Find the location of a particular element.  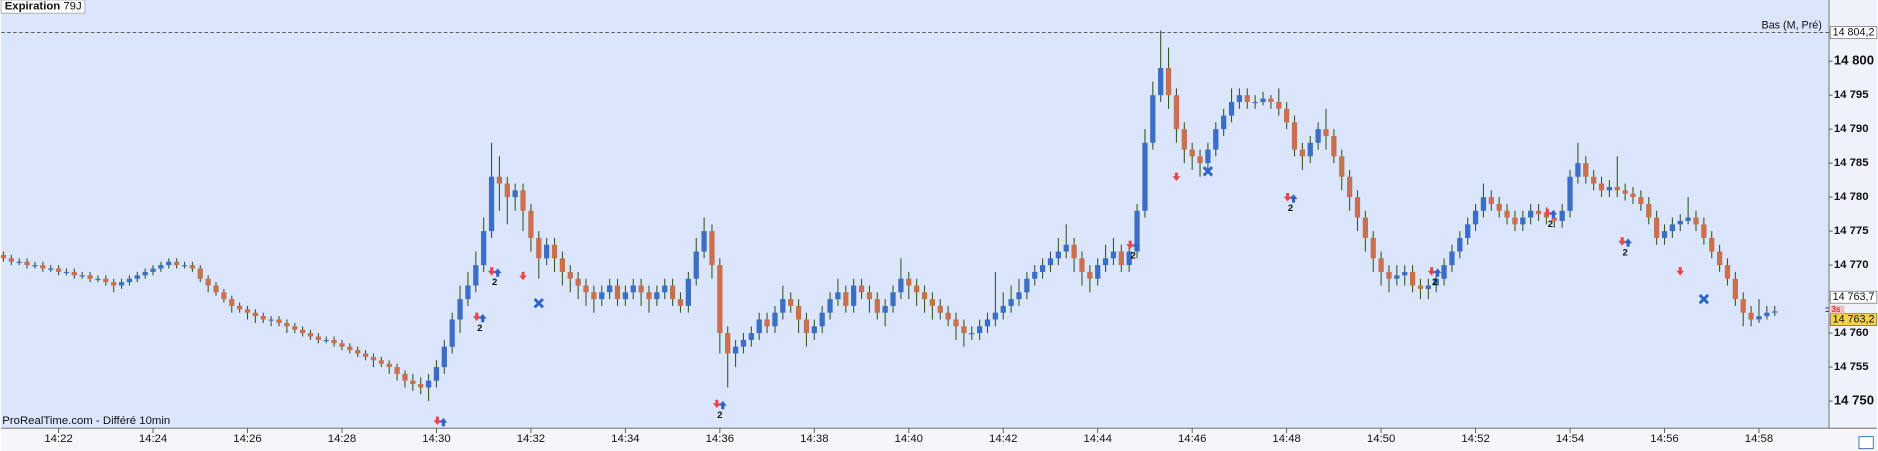

x-tick-label: 14:38 is located at coordinates (814, 439).